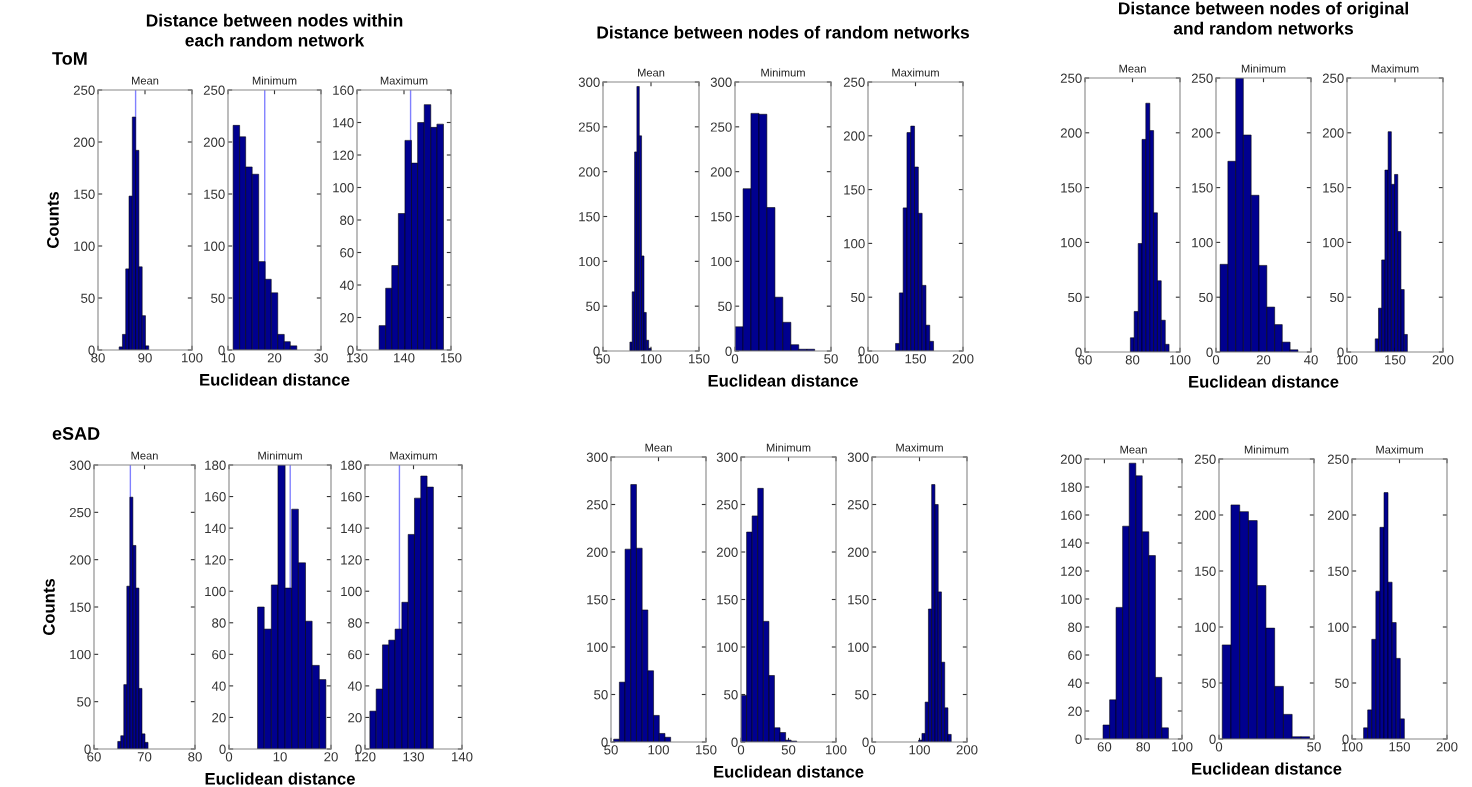 Image resolution: width=1472 pixels, height=787 pixels. I want to click on x-tick-label: 40, so click(1310, 360).